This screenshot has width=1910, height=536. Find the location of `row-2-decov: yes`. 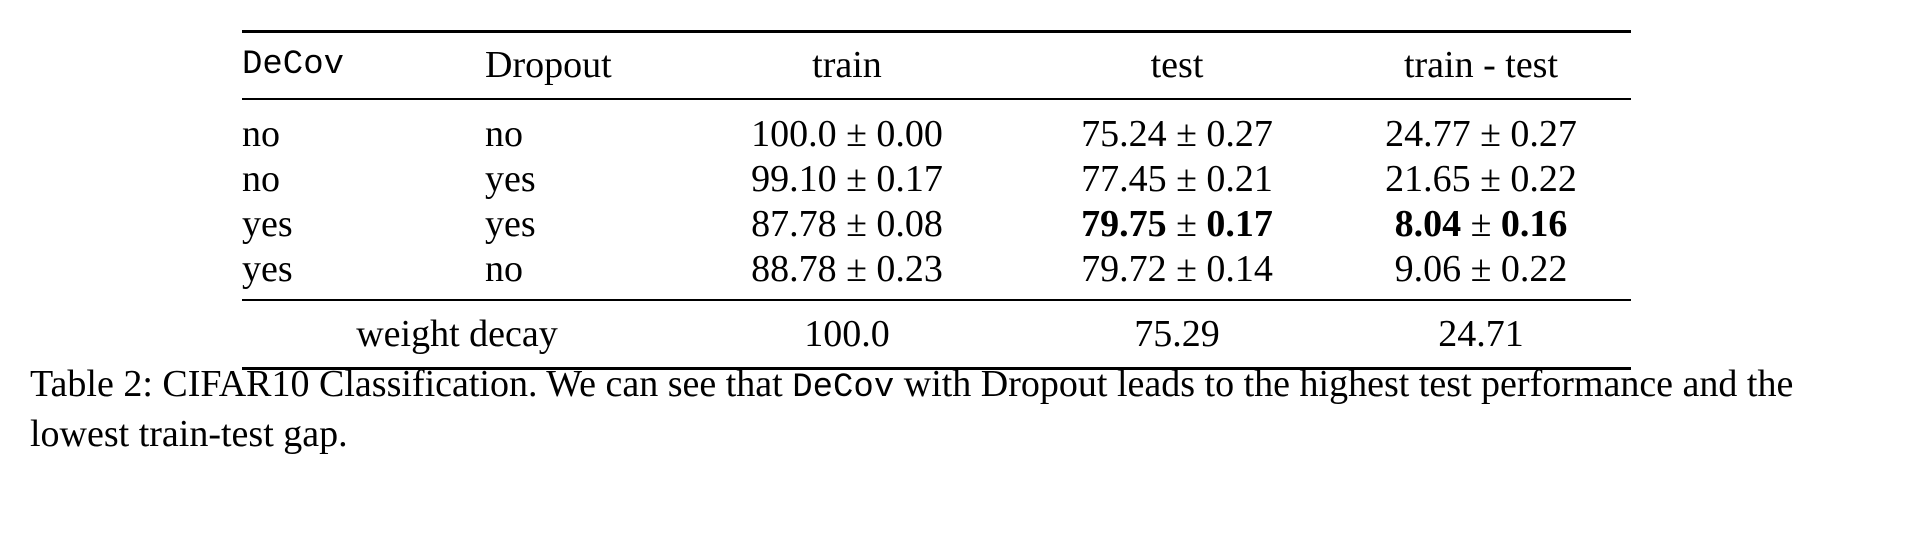

row-2-decov: yes is located at coordinates (267, 224).